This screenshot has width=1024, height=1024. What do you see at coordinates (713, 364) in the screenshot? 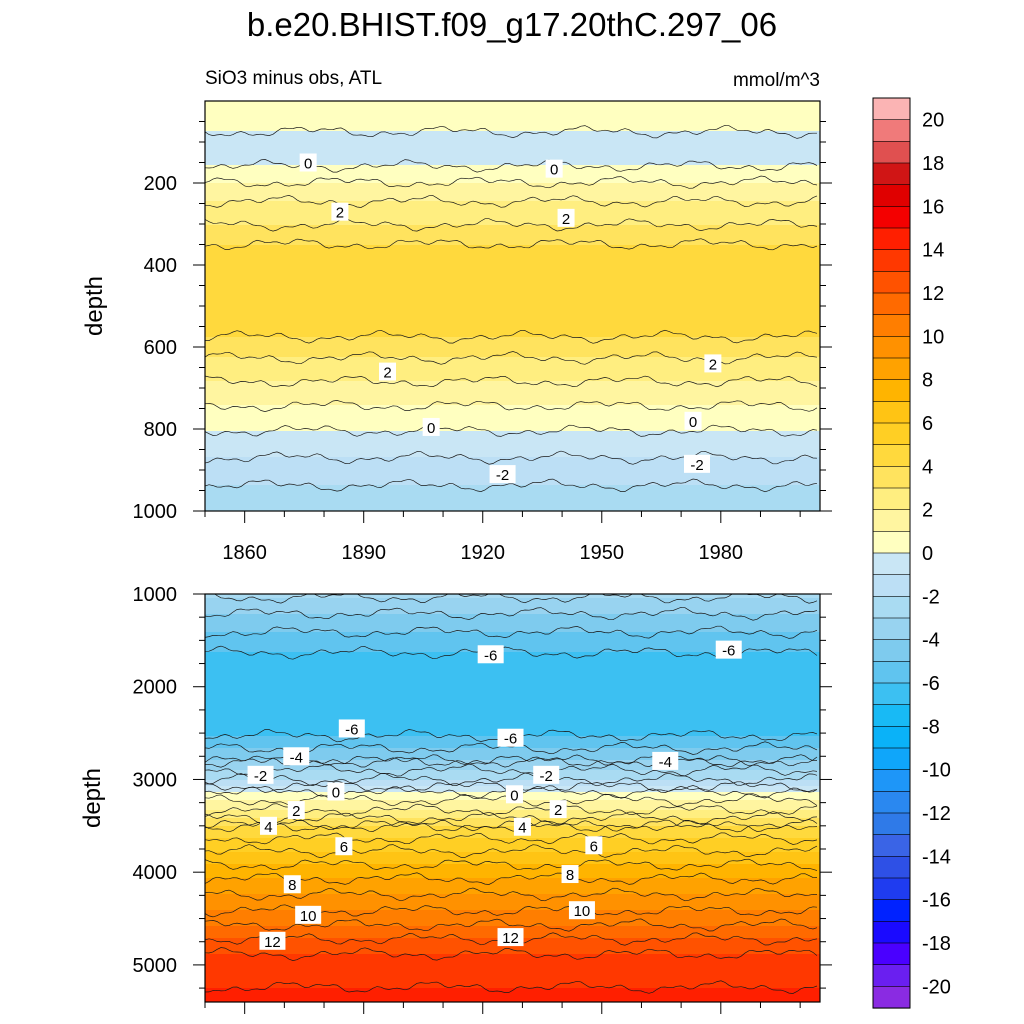
I see `contour-label: 2` at bounding box center [713, 364].